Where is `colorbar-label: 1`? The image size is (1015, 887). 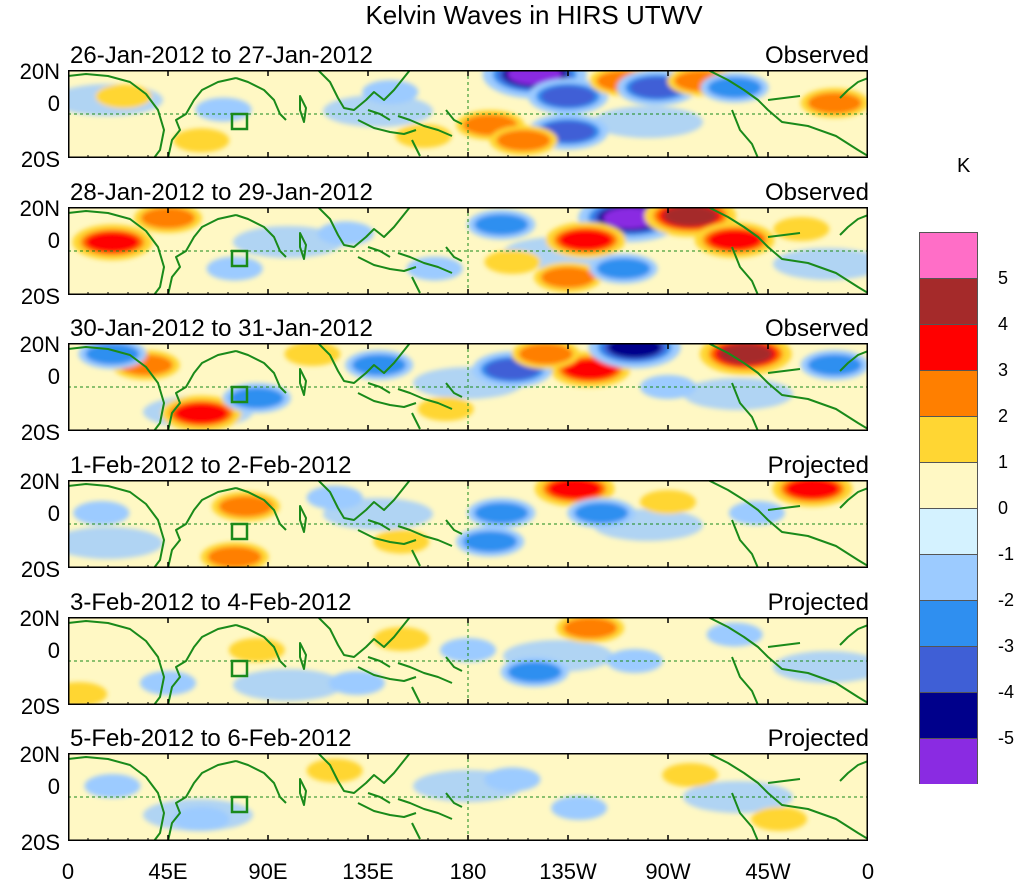 colorbar-label: 1 is located at coordinates (1003, 462).